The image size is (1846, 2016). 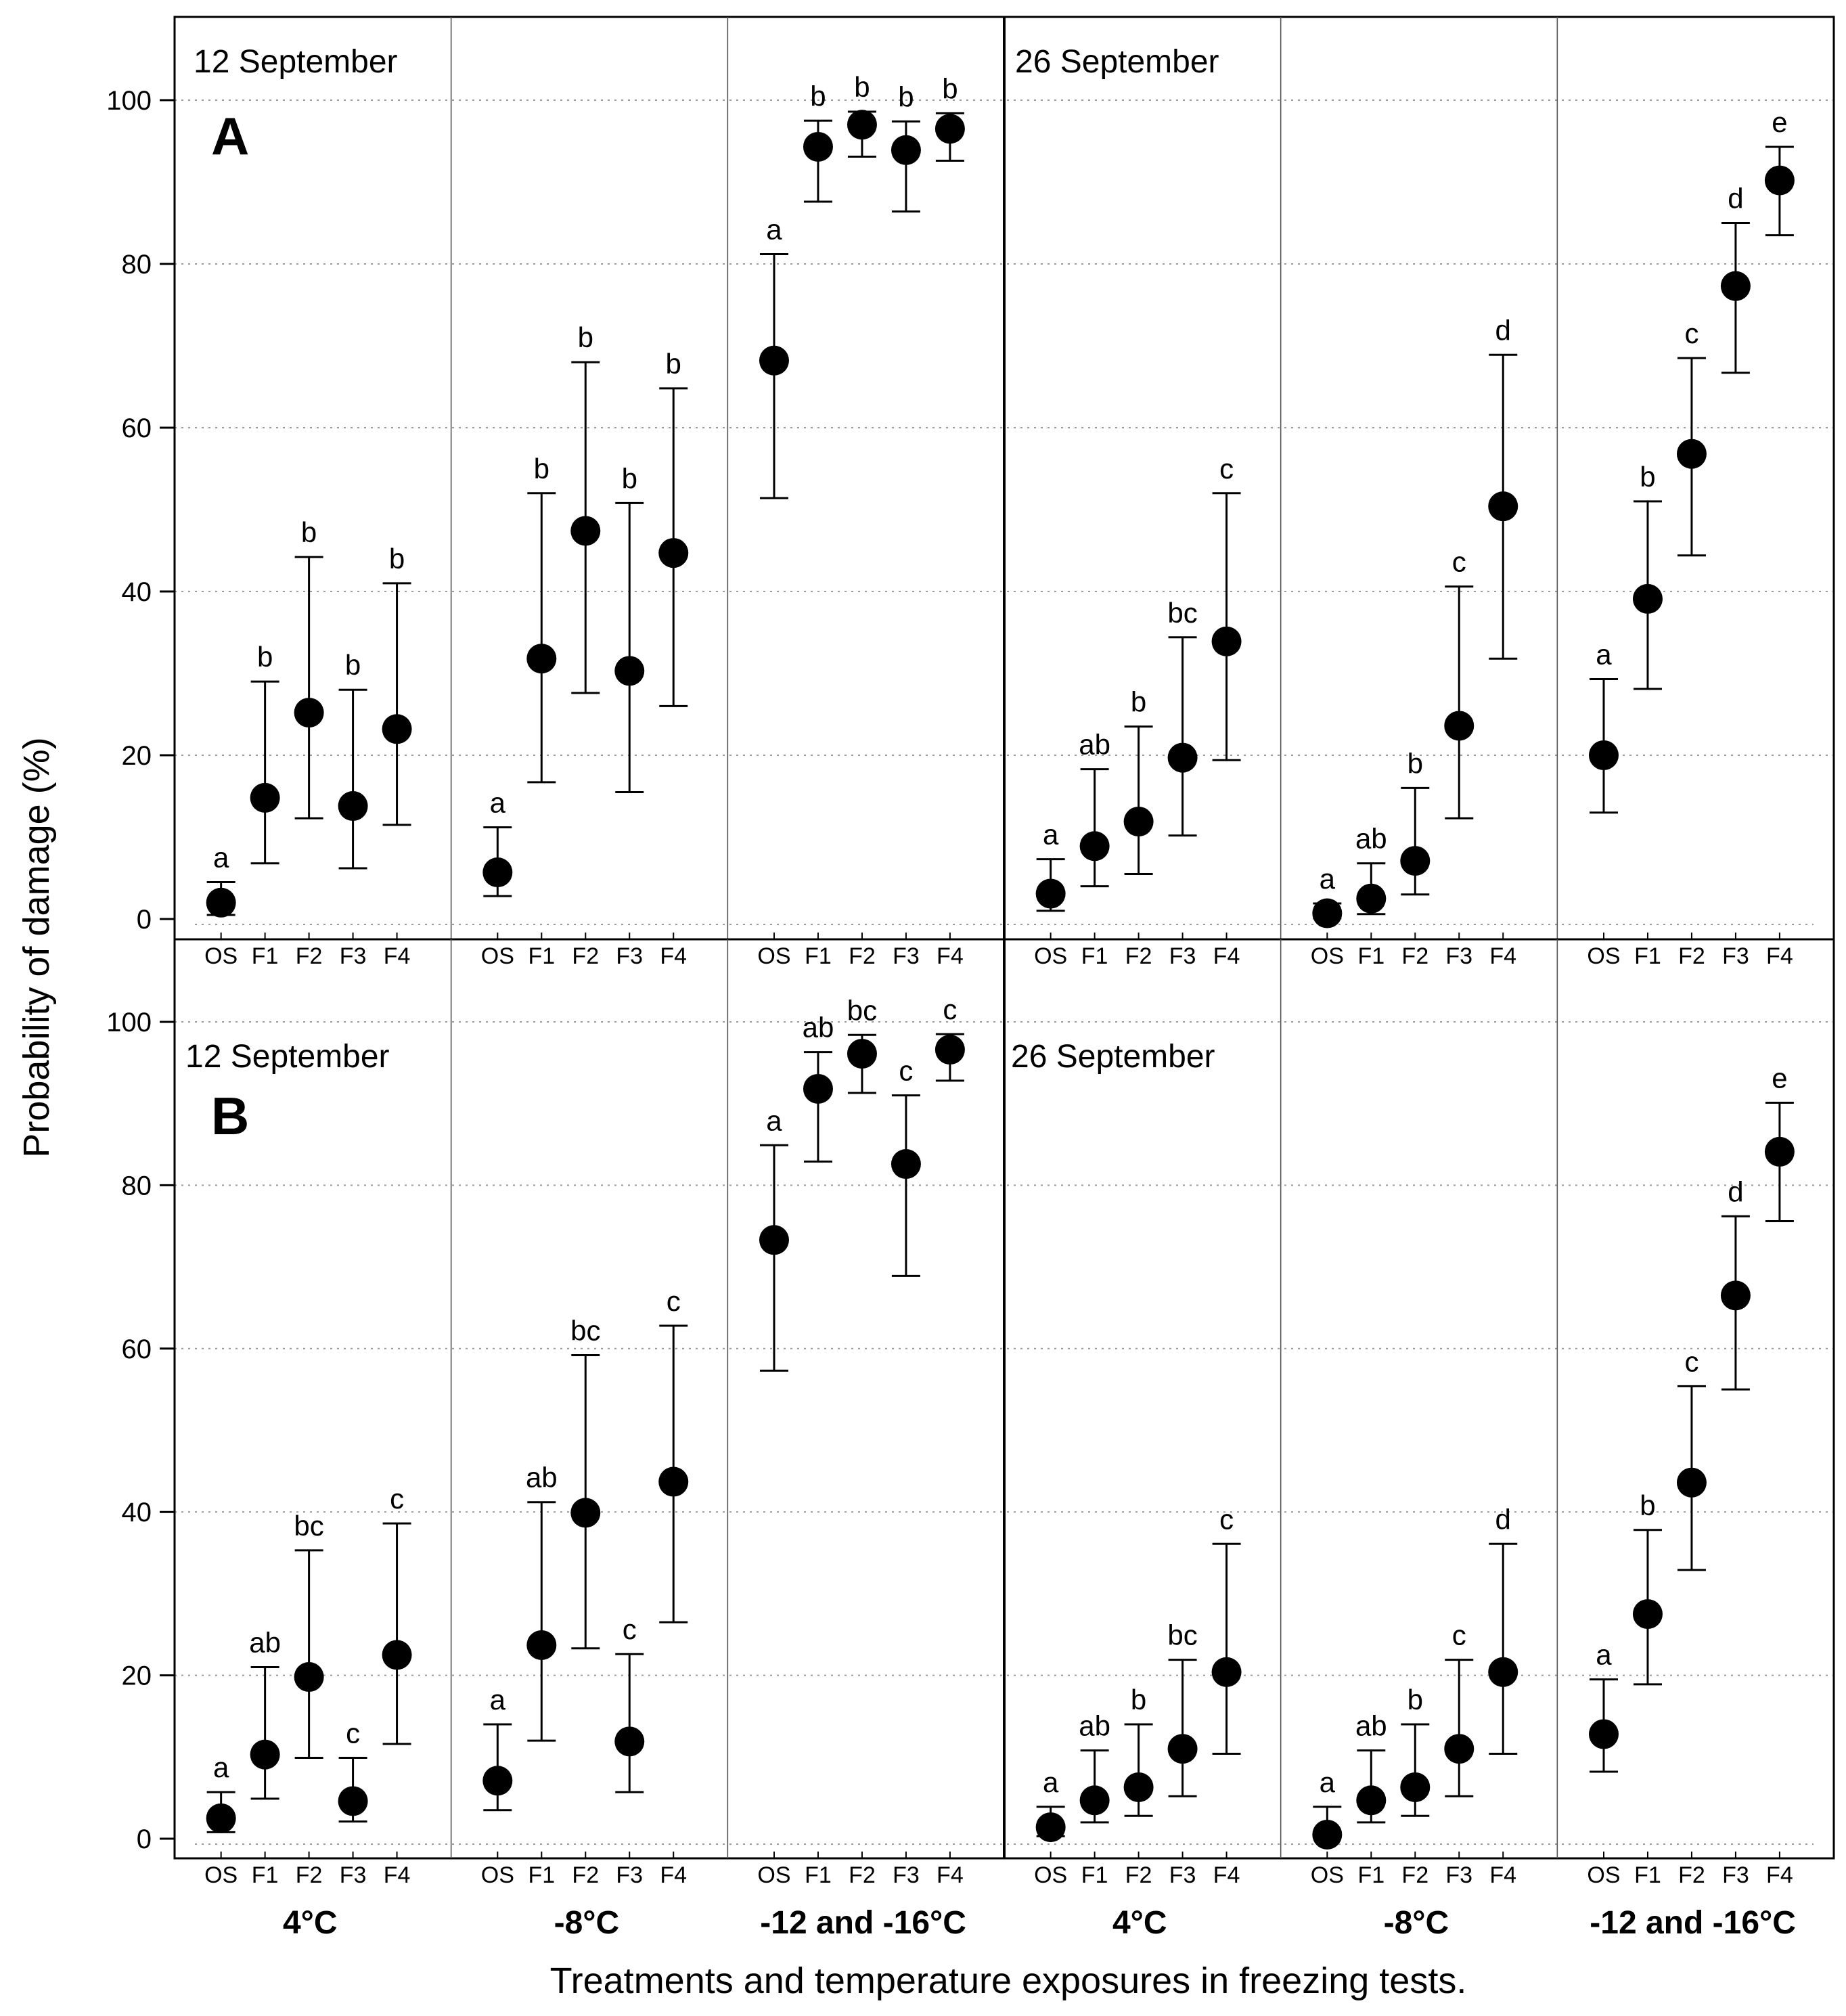 What do you see at coordinates (1503, 507) in the screenshot?
I see `data-point-A-4-F4` at bounding box center [1503, 507].